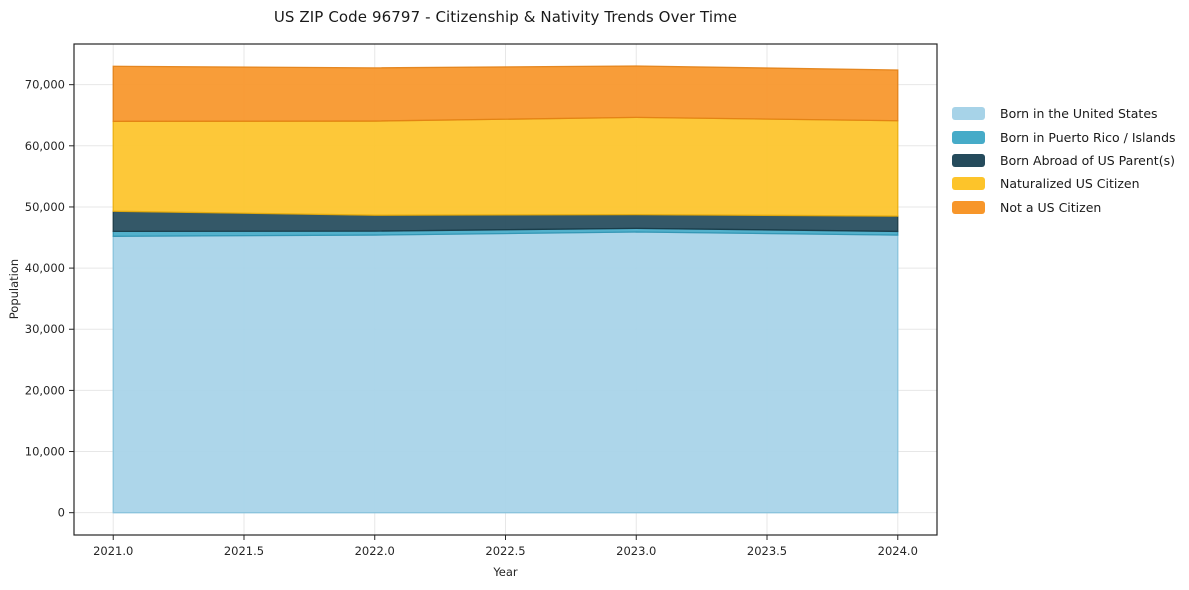 The image size is (1189, 590). Describe the element at coordinates (1051, 207) in the screenshot. I see `legend-label: Not a US Citizen` at that location.